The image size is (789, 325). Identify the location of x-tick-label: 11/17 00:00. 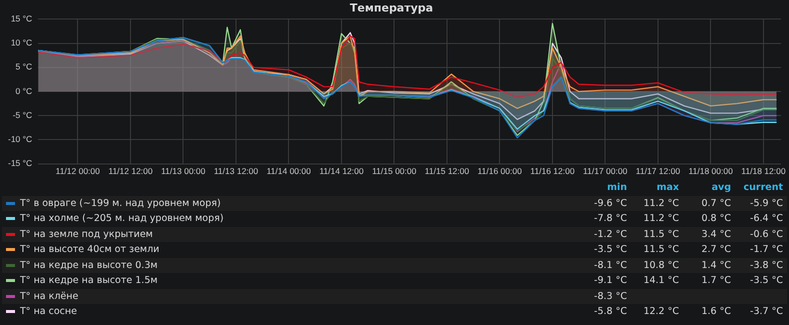
(605, 171).